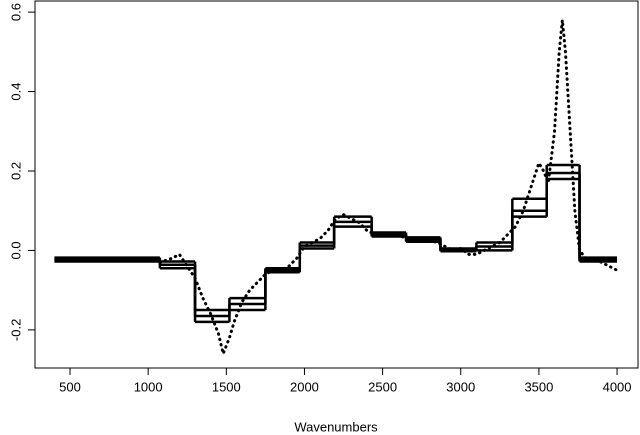  I want to click on x-tick-label: 500, so click(70, 386).